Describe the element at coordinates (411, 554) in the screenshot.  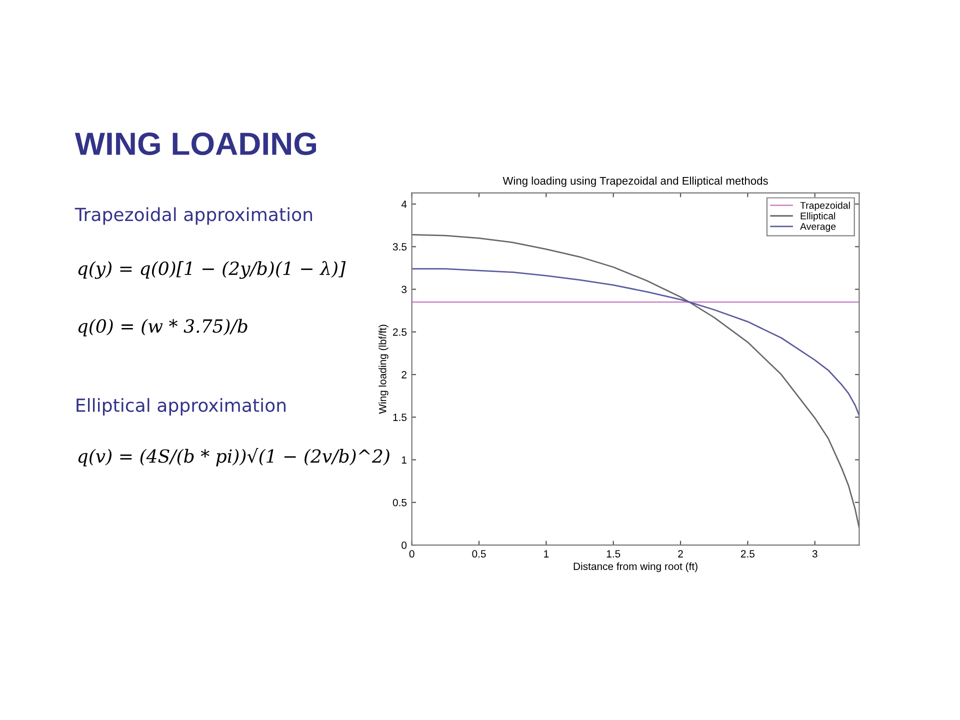
I see `x-tick-label: 0` at that location.